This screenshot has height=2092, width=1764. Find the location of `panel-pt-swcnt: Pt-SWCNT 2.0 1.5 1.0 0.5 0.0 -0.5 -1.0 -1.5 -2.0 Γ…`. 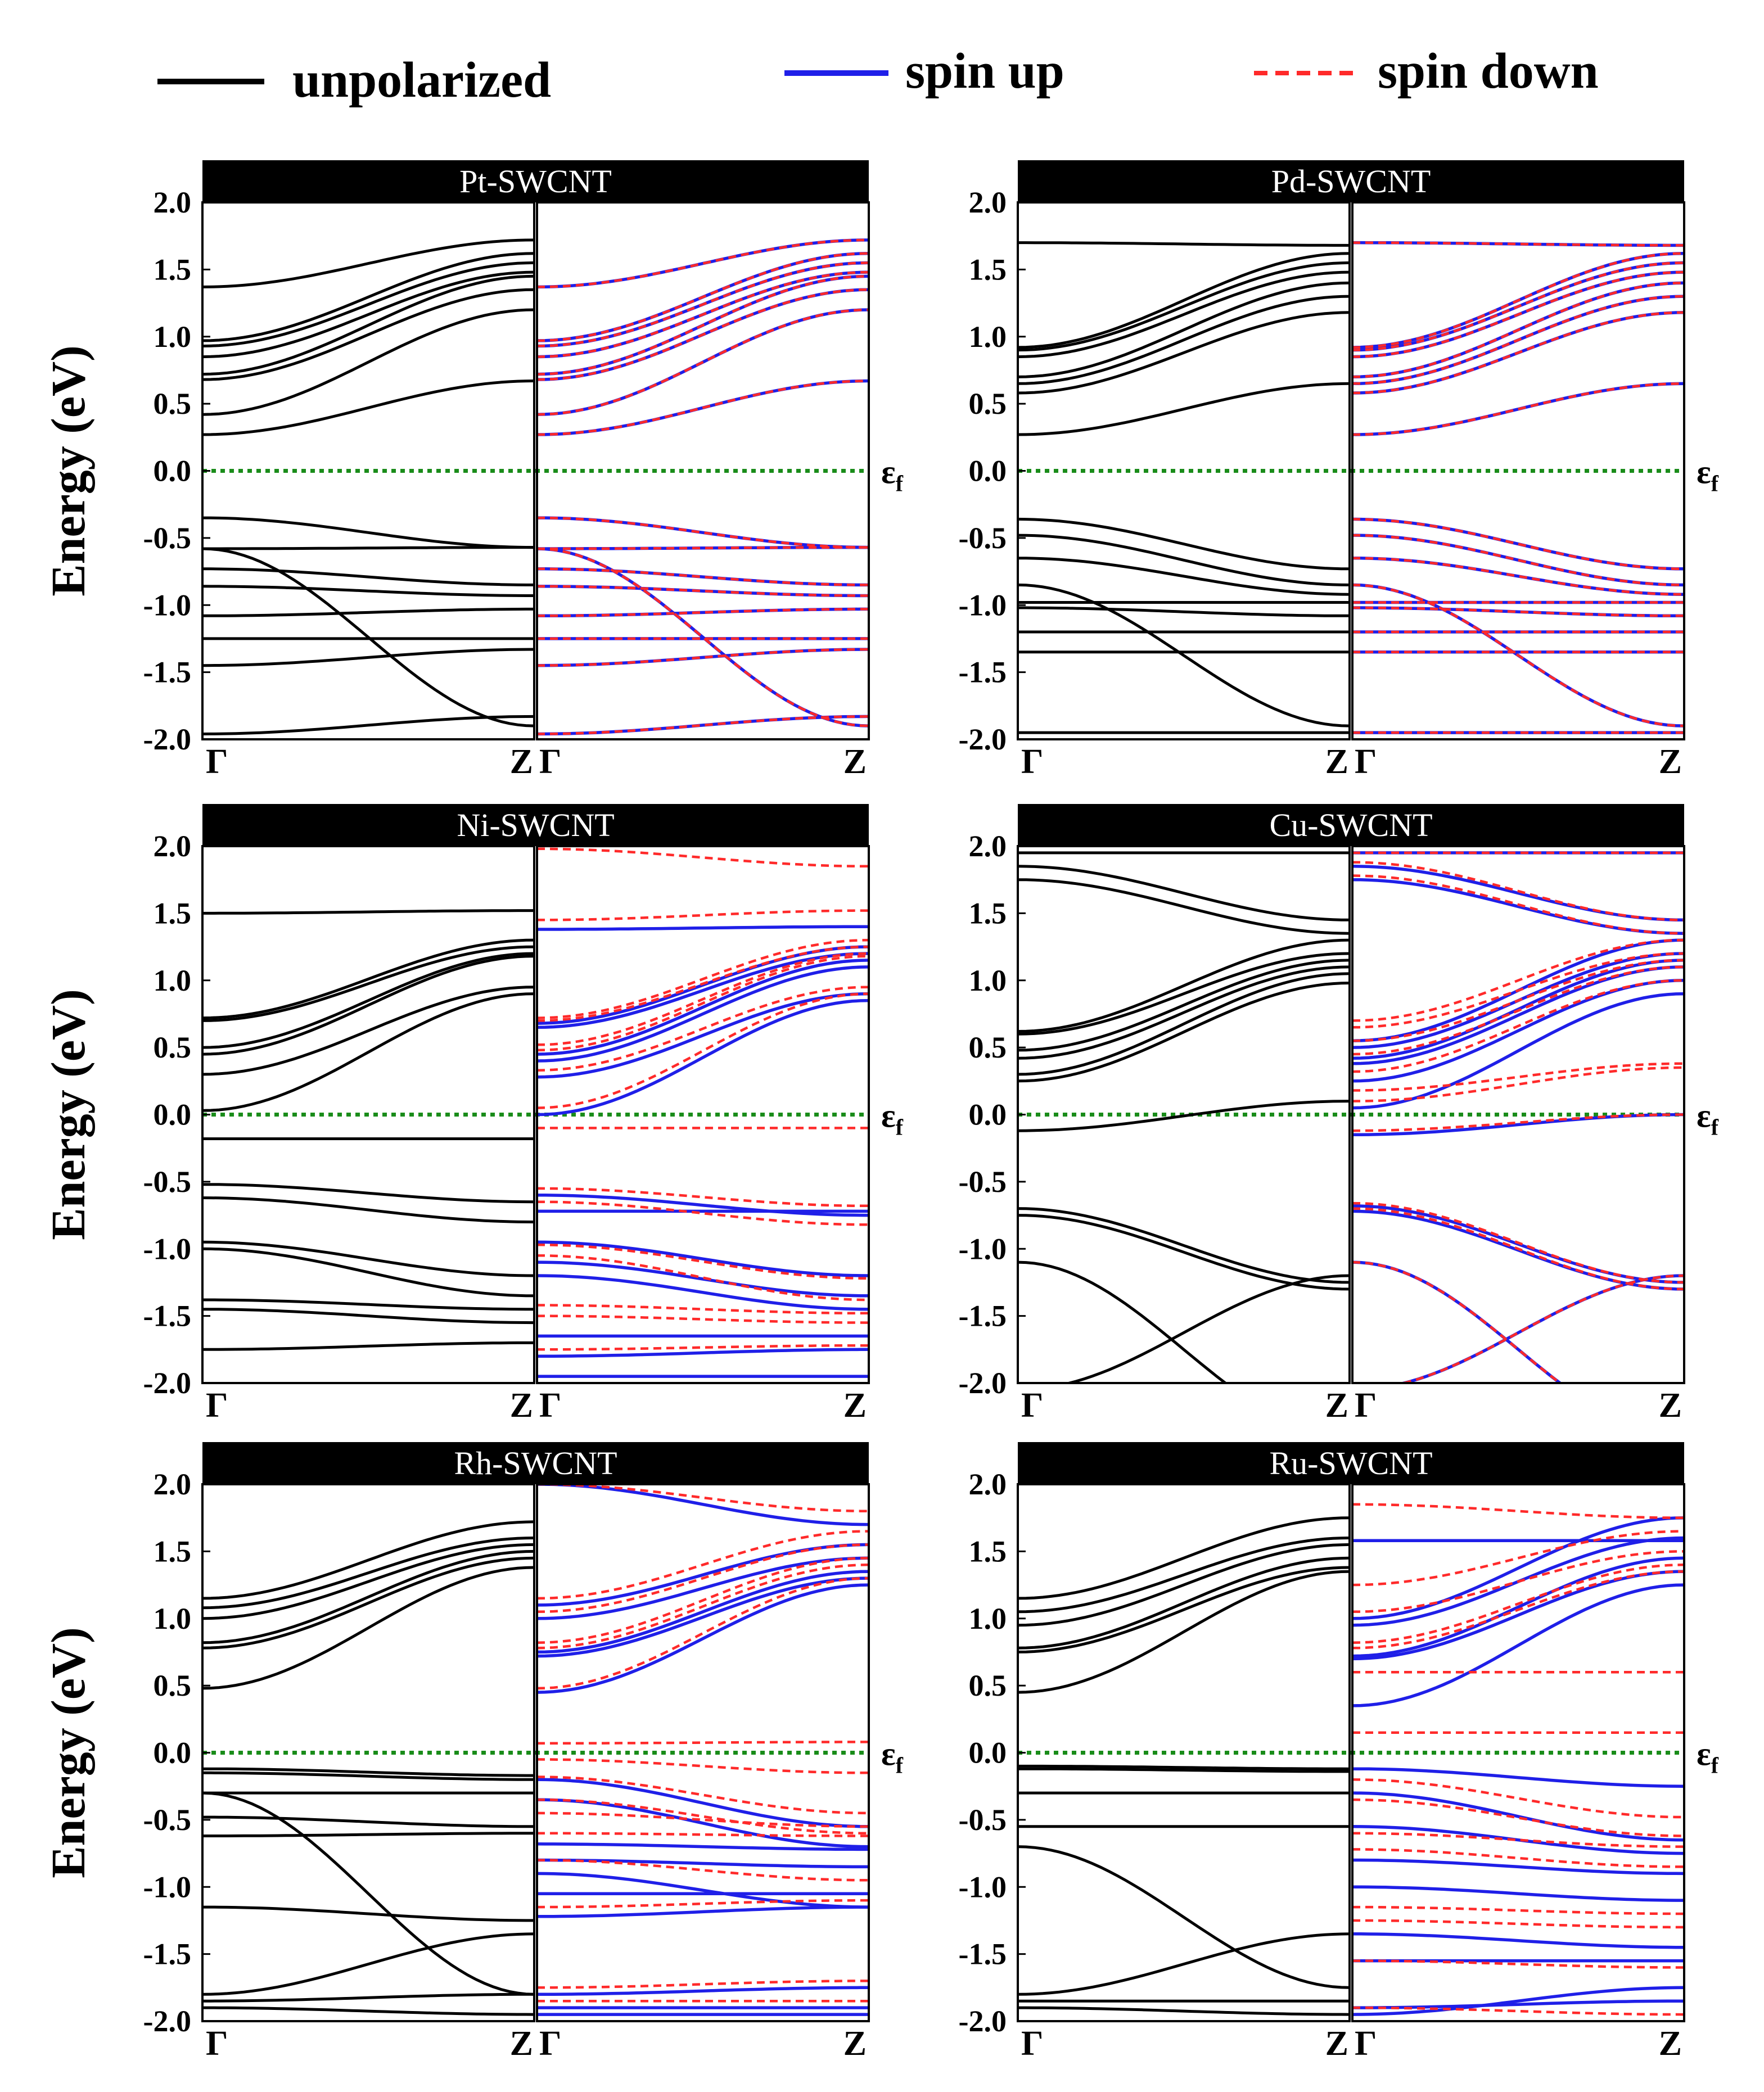

panel-pt-swcnt: Pt-SWCNT 2.0 1.5 1.0 0.5 0.0 -0.5 -1.0 -1.5 -2.0 Γ… is located at coordinates (472, 470).